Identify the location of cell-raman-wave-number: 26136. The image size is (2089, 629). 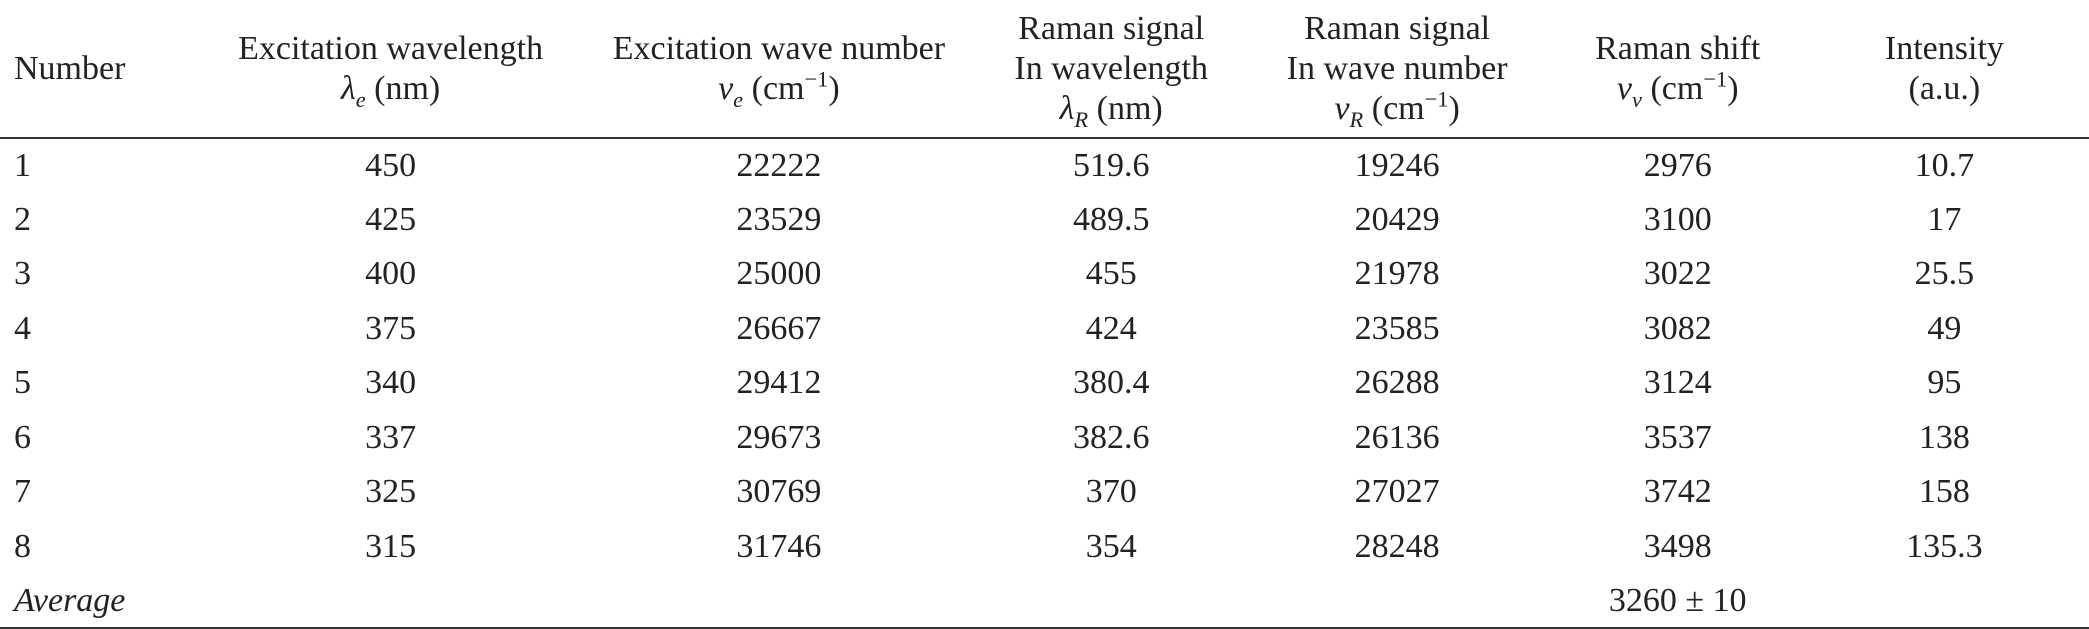
(1397, 437).